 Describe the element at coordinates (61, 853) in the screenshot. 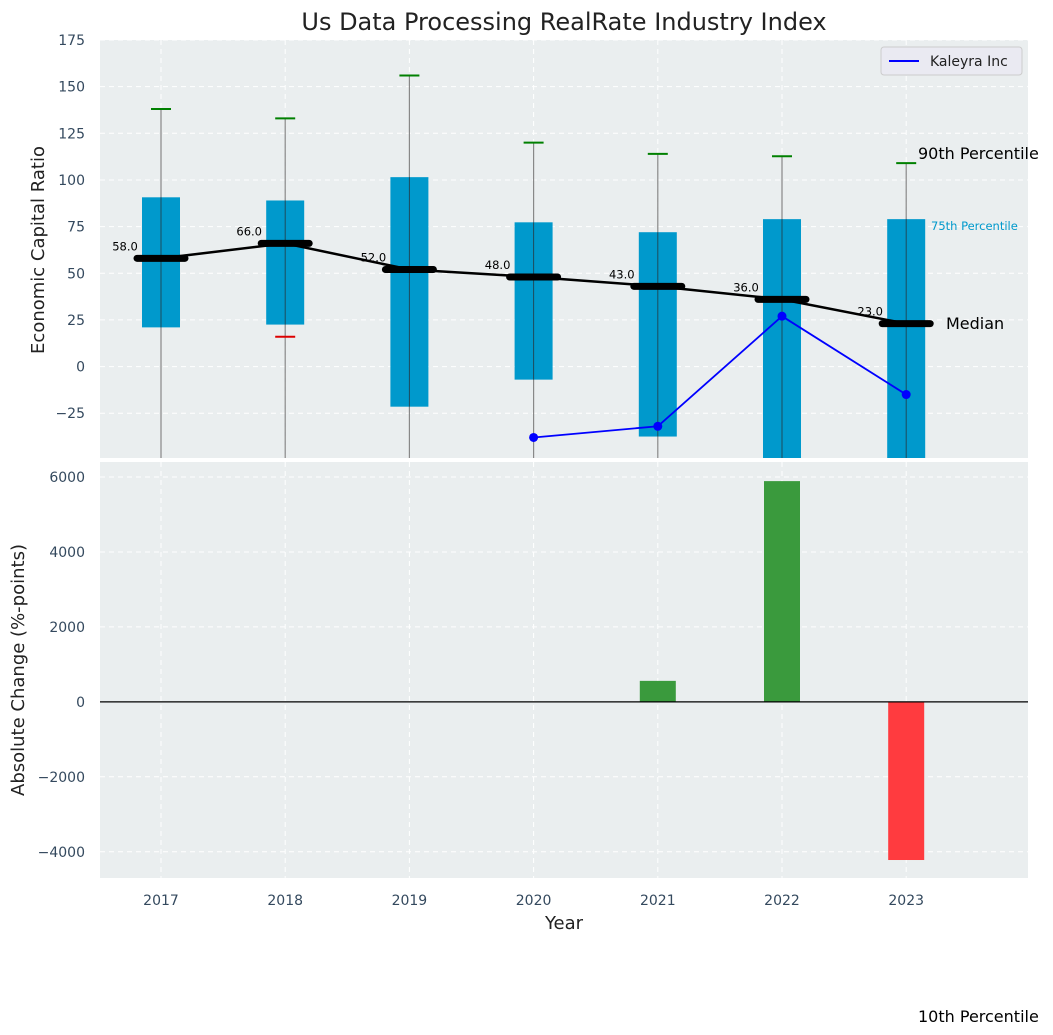

I see `y-tick-label: −4000` at that location.